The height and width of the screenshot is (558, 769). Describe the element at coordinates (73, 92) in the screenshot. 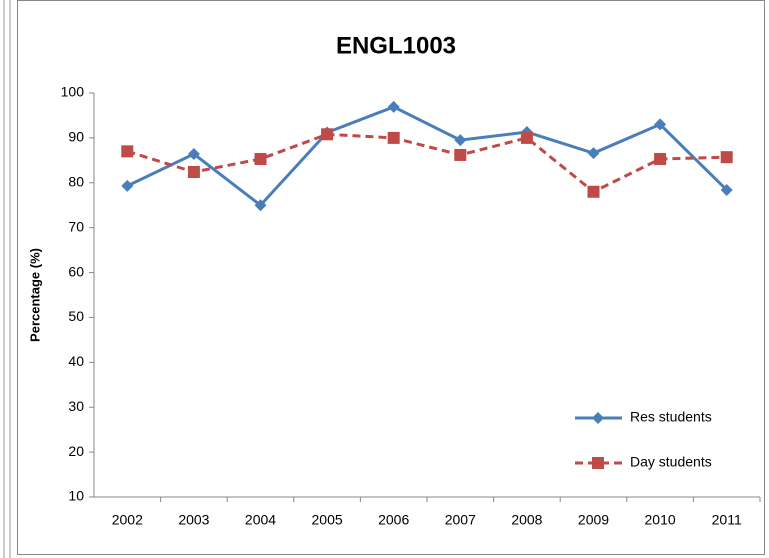

I see `y-tick-label: 100` at that location.